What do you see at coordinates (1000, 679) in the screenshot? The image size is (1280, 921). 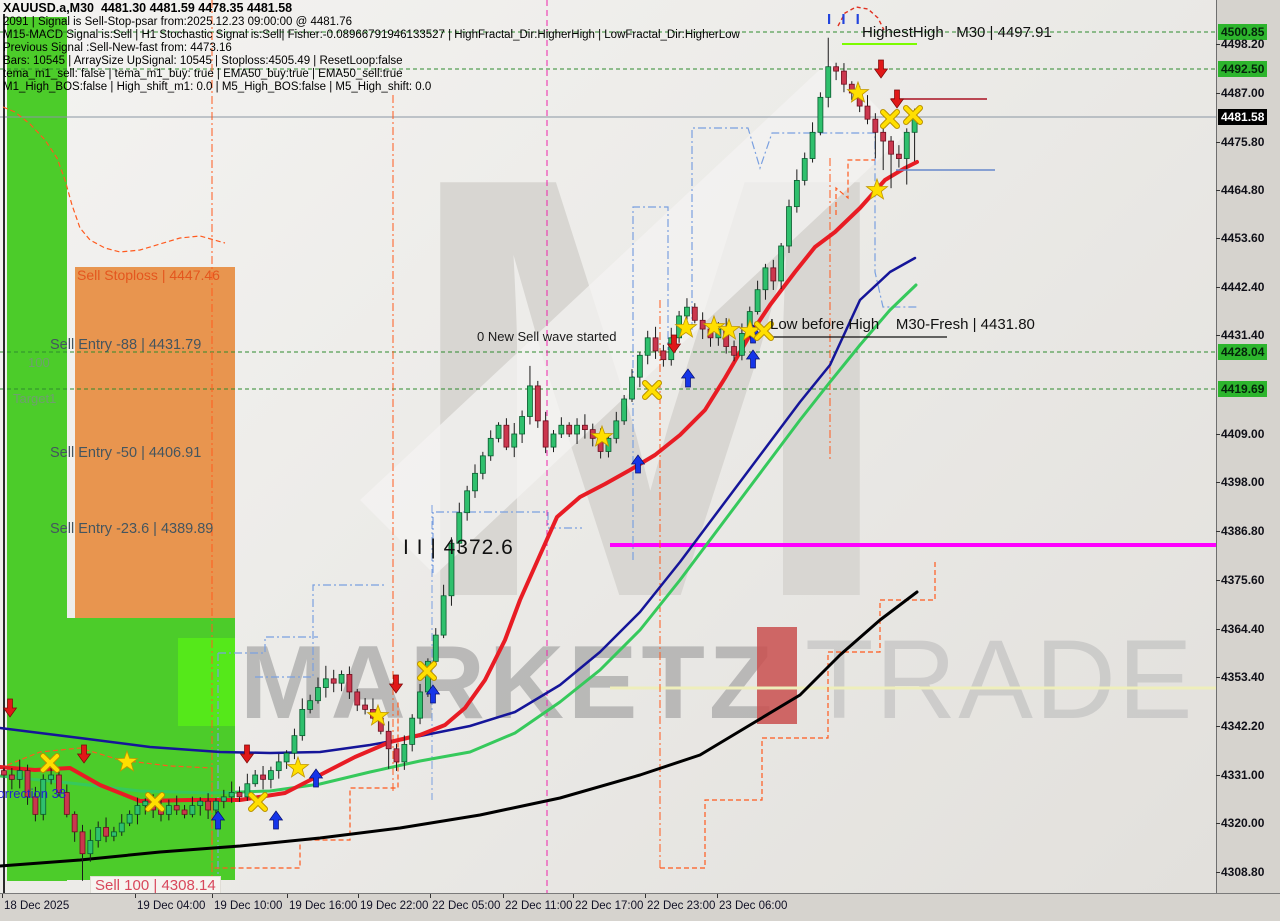 I see `watermark-brand-right: TRADE` at bounding box center [1000, 679].